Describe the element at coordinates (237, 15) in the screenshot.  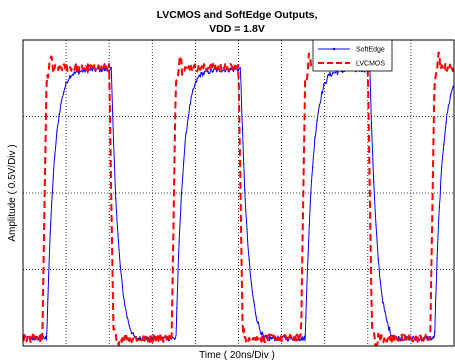
I see `chart-title-line-1: LVCMOS and SoftEdge Outputs,` at that location.